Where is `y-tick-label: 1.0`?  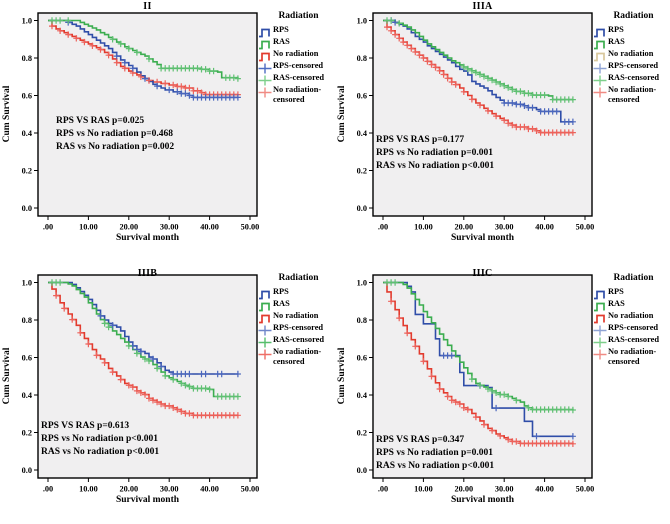 y-tick-label: 1.0 is located at coordinates (27, 282).